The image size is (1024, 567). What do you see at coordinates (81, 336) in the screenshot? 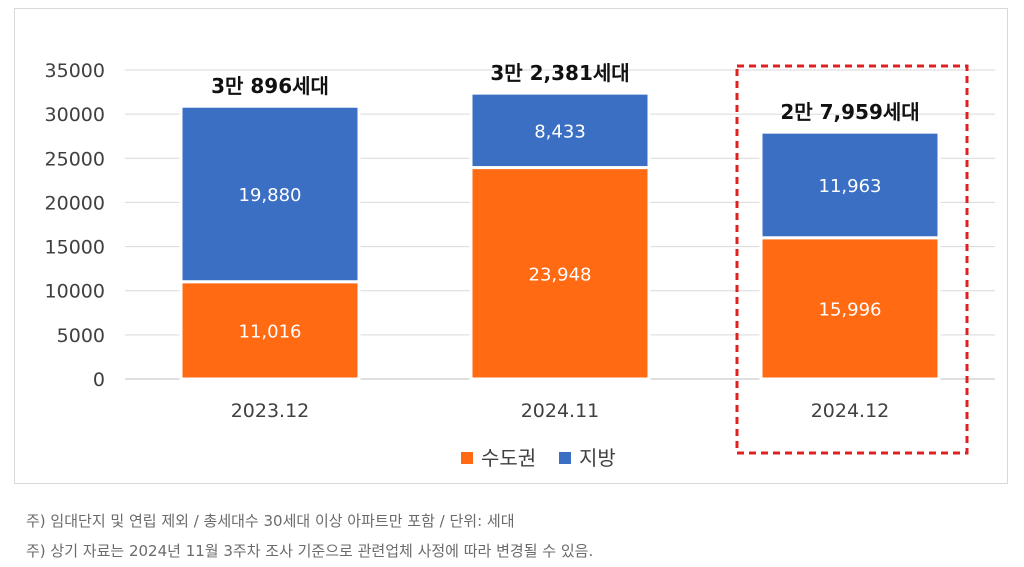
I see `y-tick-label: 5000` at bounding box center [81, 336].